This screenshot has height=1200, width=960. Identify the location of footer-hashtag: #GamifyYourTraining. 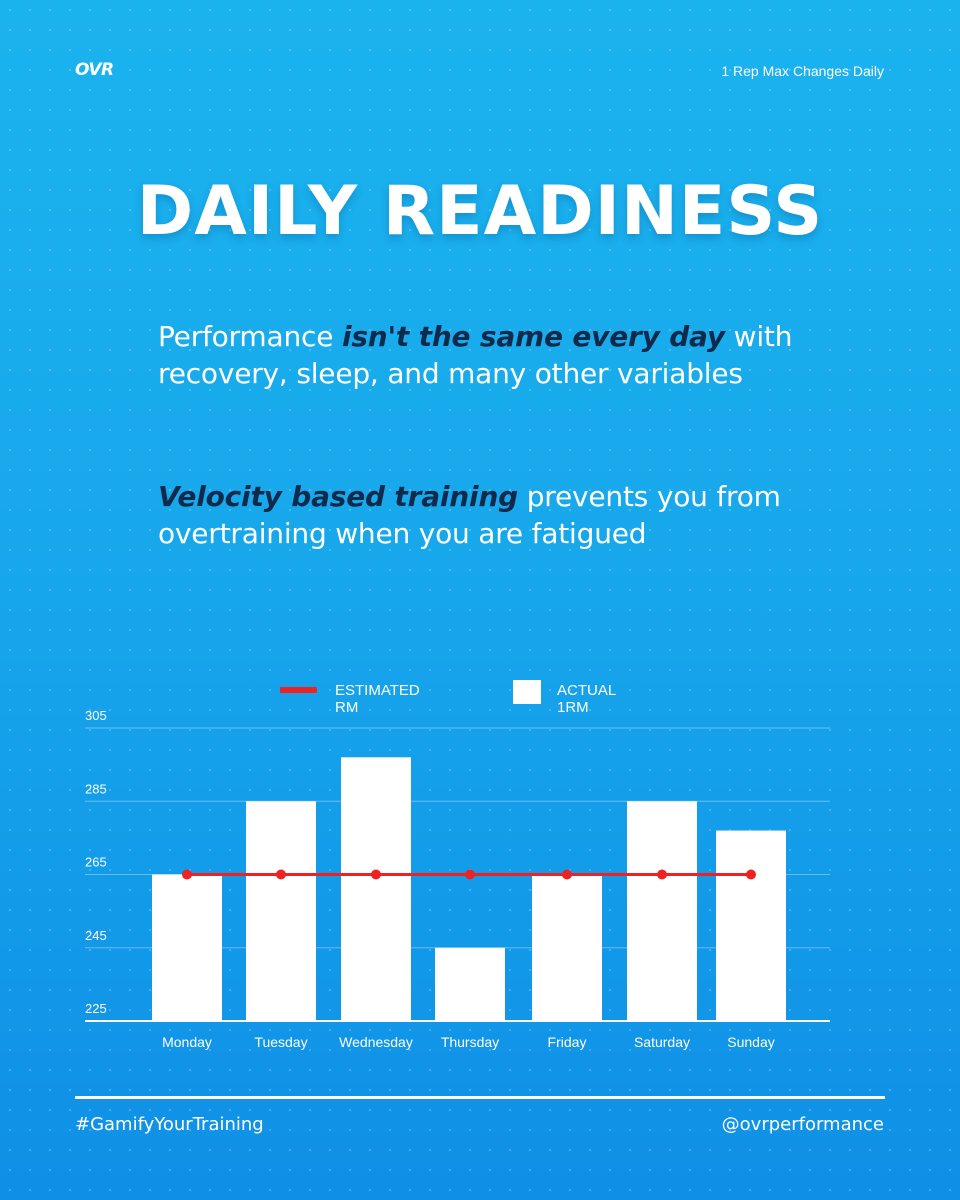
(169, 1124).